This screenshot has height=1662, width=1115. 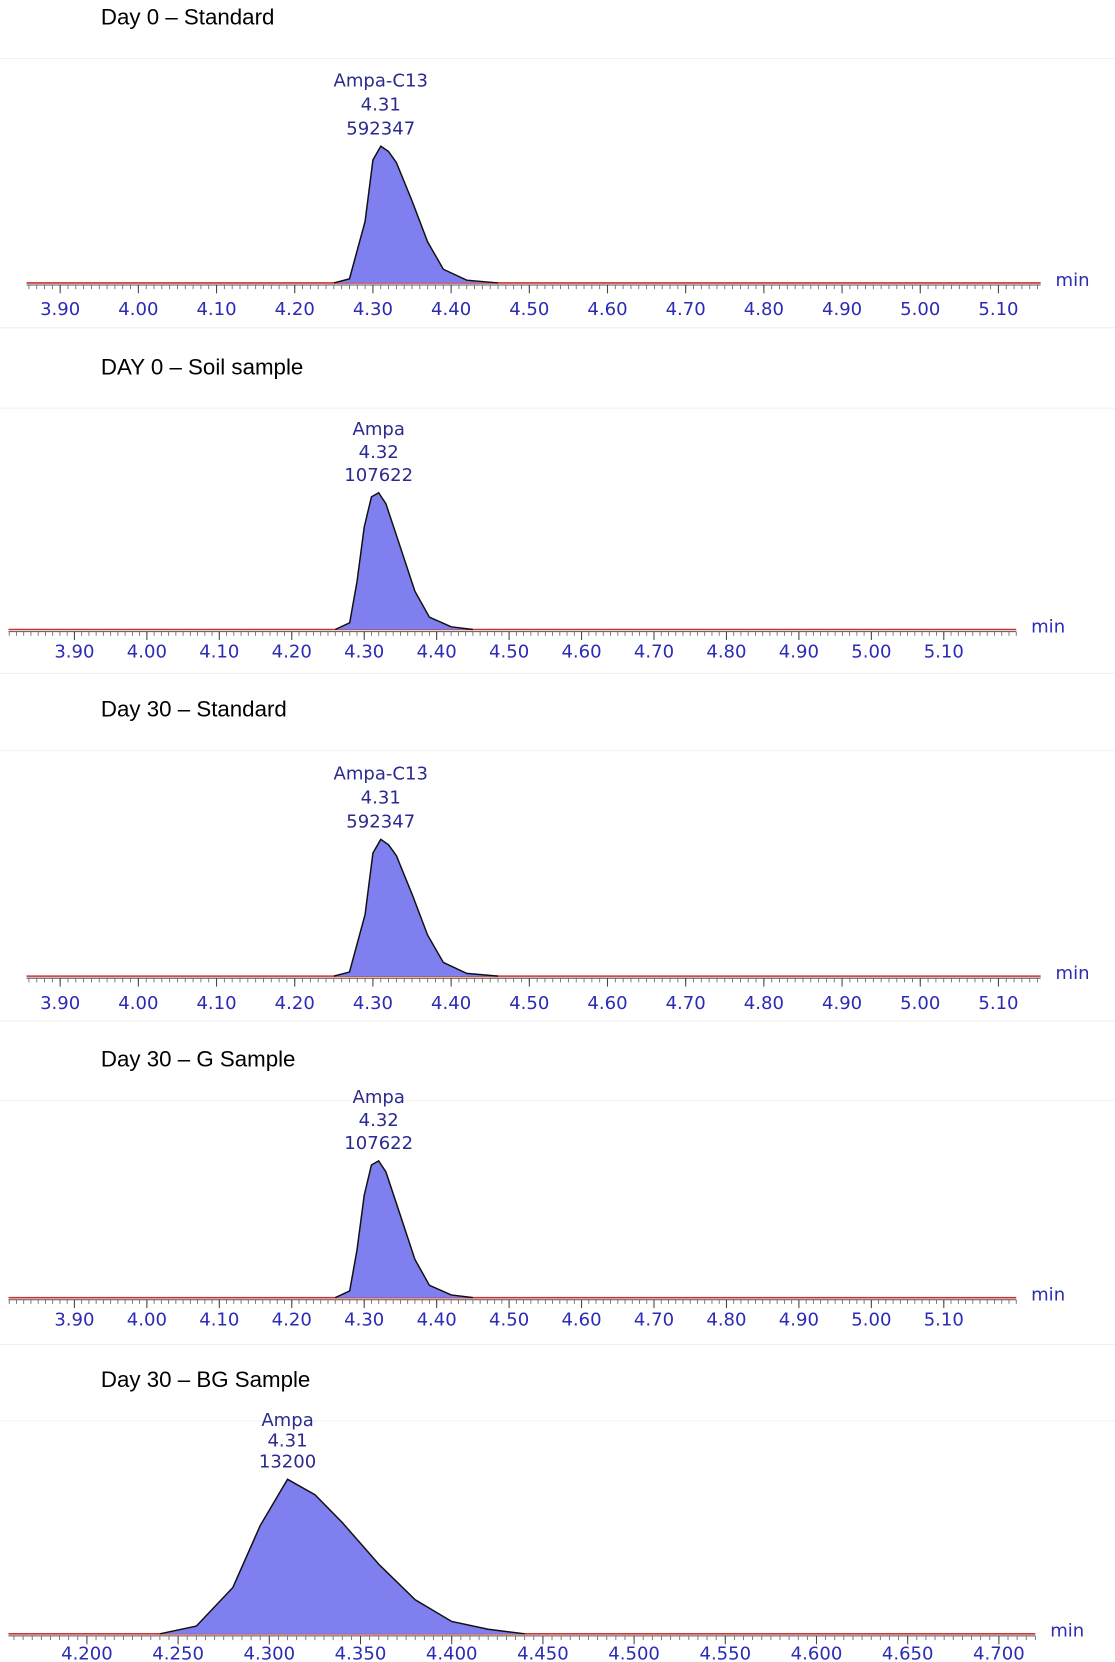 What do you see at coordinates (634, 1653) in the screenshot?
I see `x-tick-label: 4.500` at bounding box center [634, 1653].